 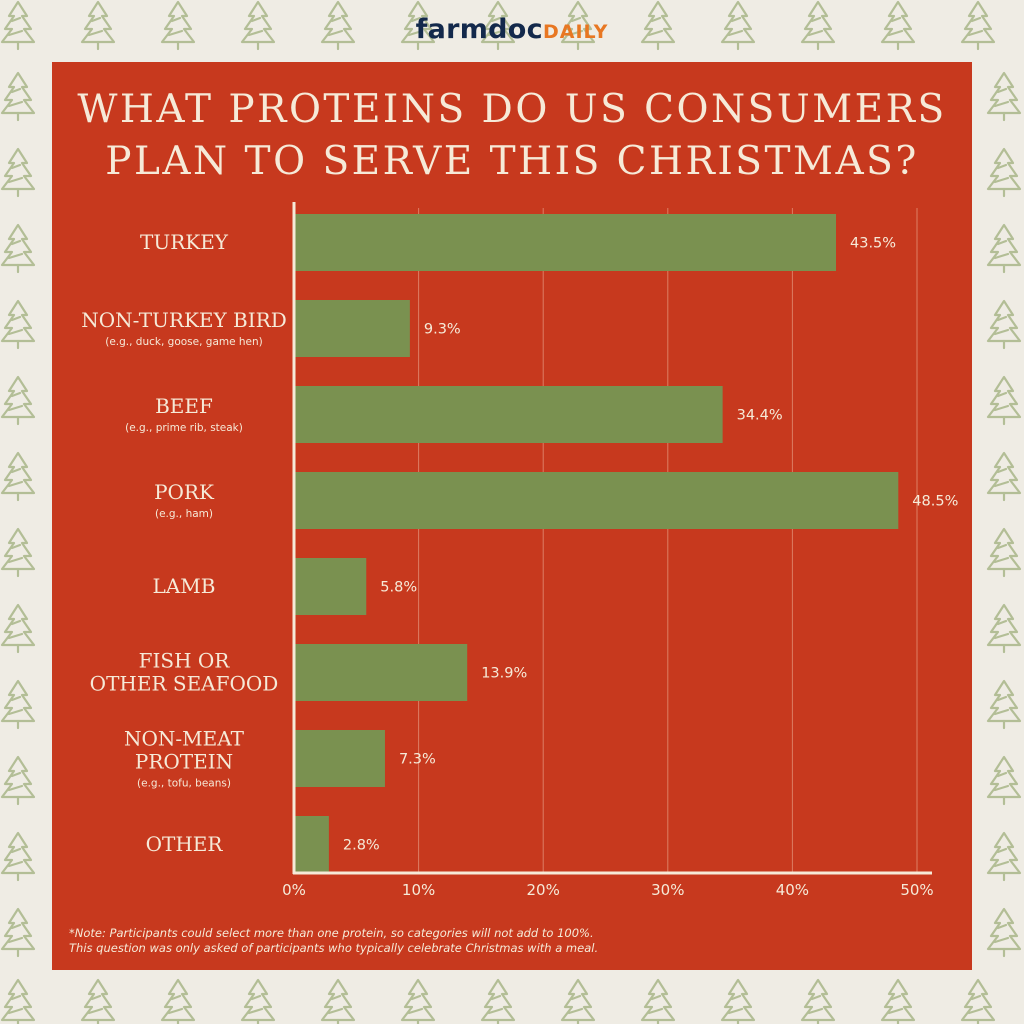 What do you see at coordinates (184, 342) in the screenshot?
I see `category-sublabel-1: (e.g., duck, goose, game hen)` at bounding box center [184, 342].